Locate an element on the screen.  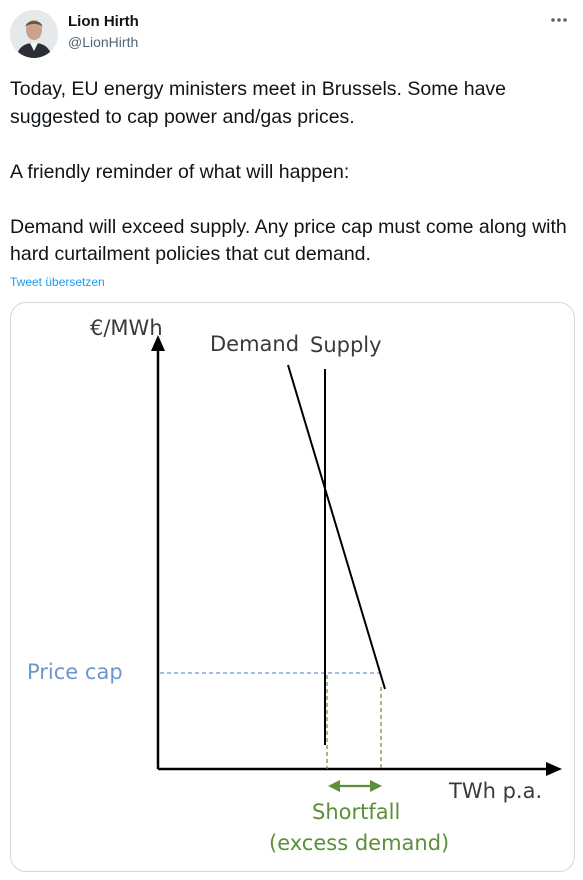
translate-link: Tweet übersetzen is located at coordinates (57, 282).